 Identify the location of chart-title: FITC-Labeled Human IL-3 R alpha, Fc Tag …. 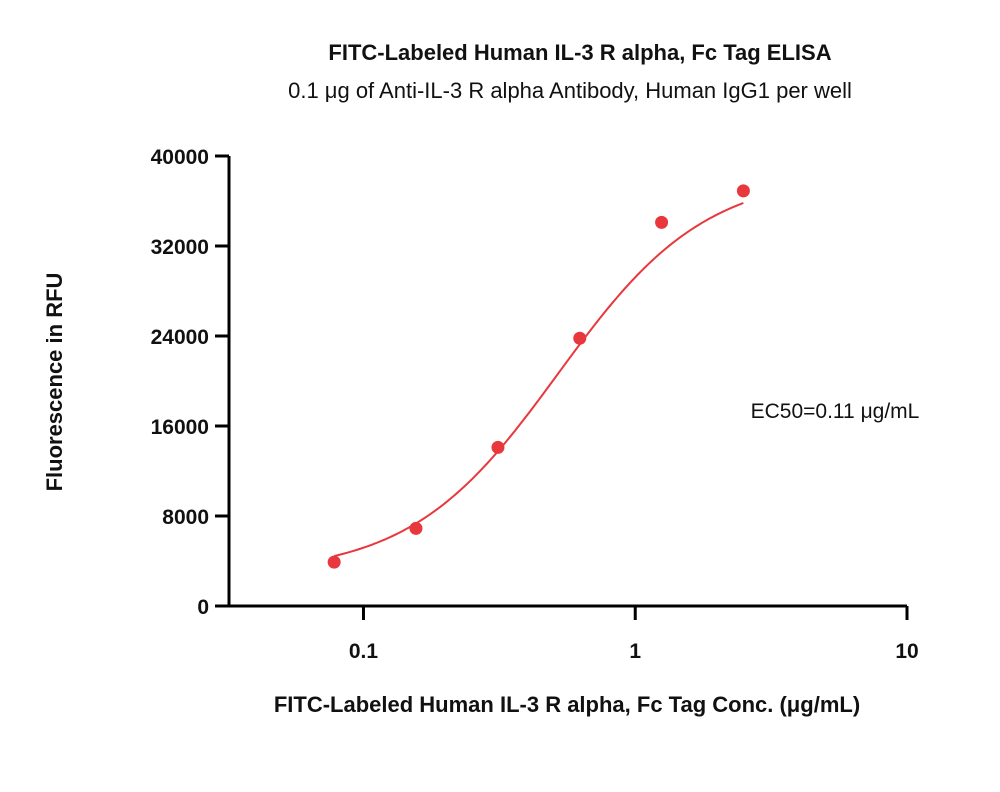
(579, 52).